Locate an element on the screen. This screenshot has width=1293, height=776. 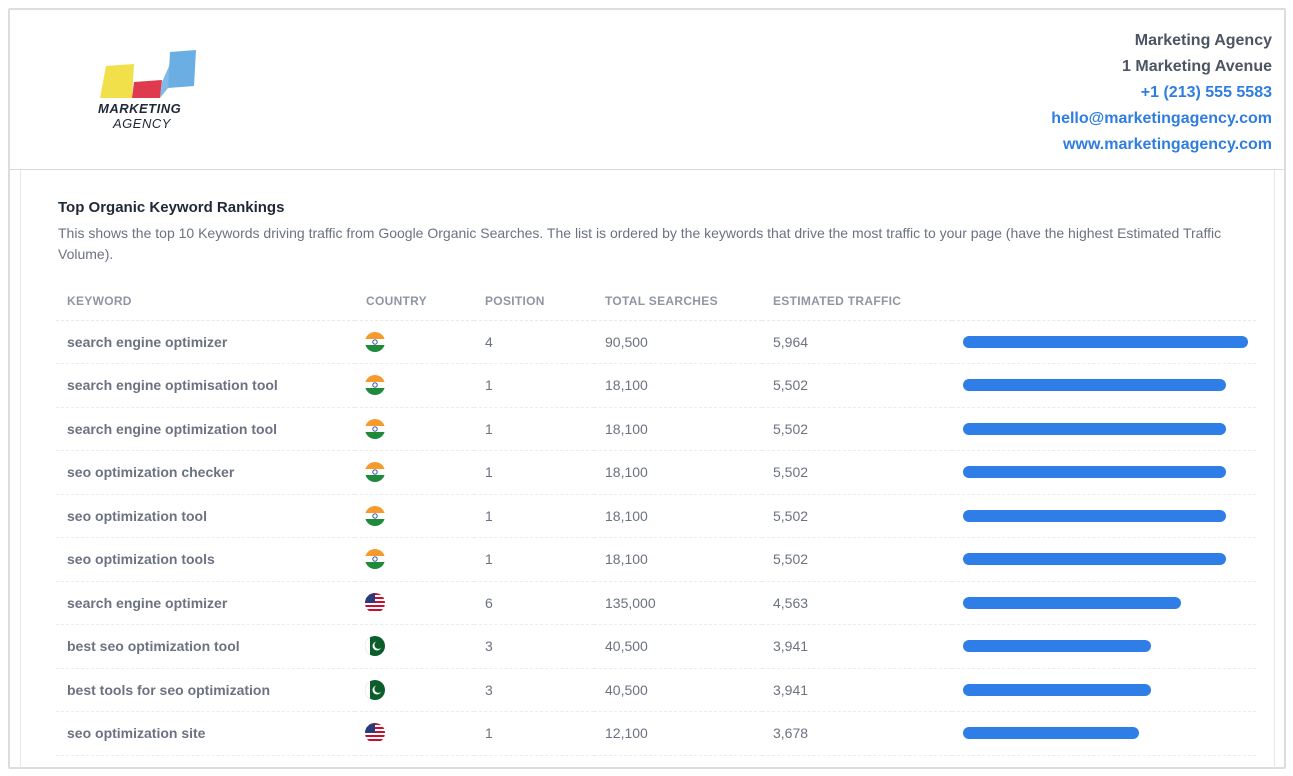
table-row: search engine optimizer 6 135,000 4,563 is located at coordinates (656, 603).